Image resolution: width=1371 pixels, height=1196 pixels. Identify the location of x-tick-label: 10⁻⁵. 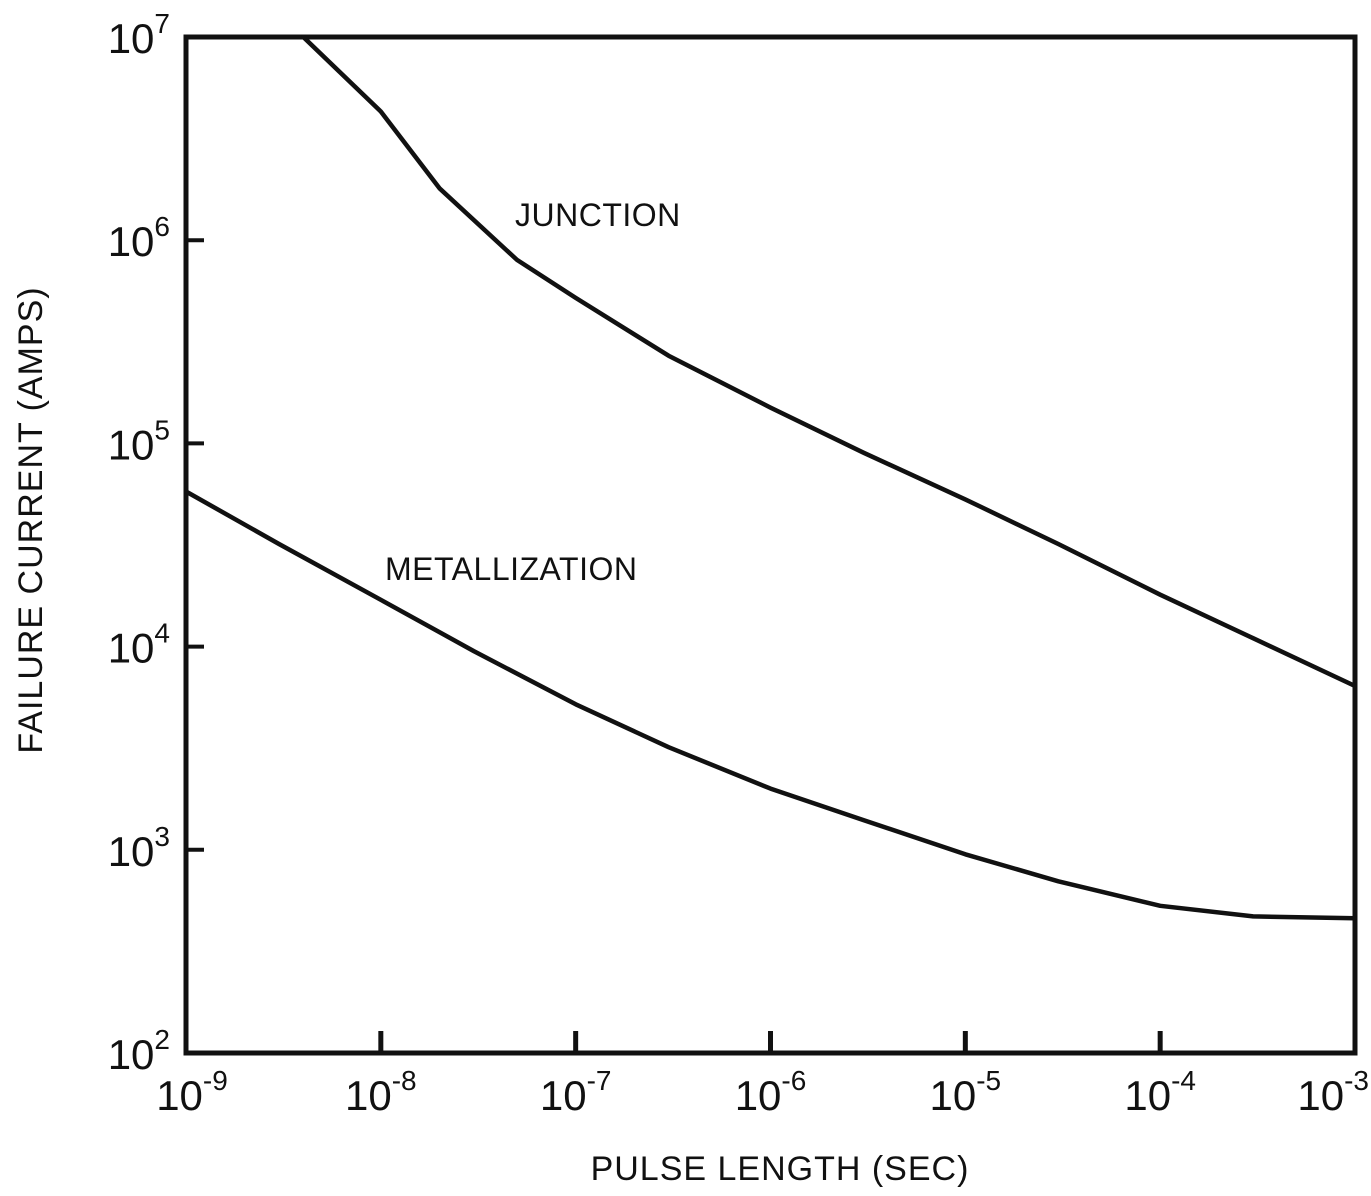
(966, 1092).